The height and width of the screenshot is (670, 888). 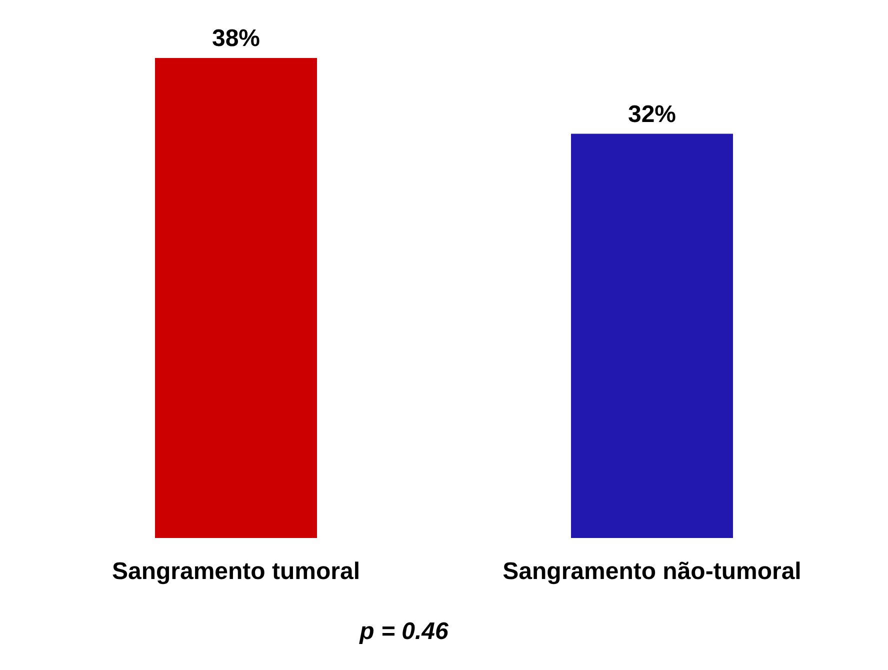 What do you see at coordinates (236, 572) in the screenshot?
I see `x-tick-label: Sangramento tumoral` at bounding box center [236, 572].